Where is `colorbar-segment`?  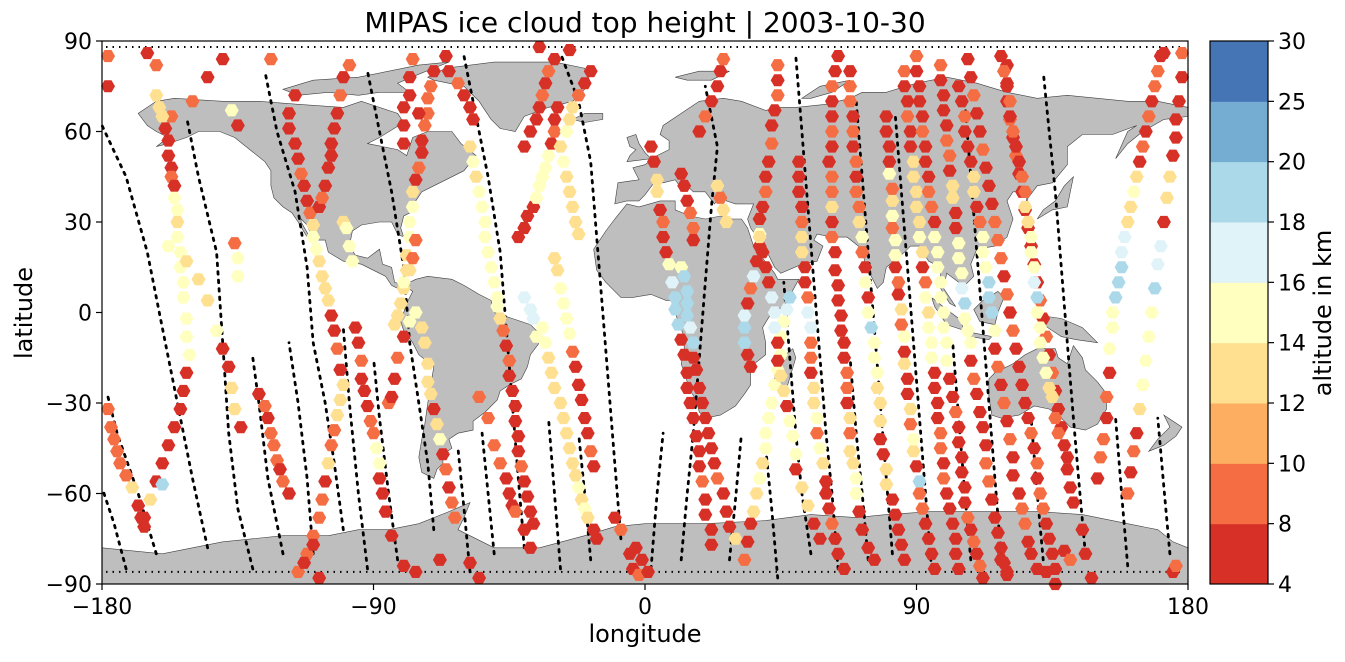
colorbar-segment is located at coordinates (1239, 132).